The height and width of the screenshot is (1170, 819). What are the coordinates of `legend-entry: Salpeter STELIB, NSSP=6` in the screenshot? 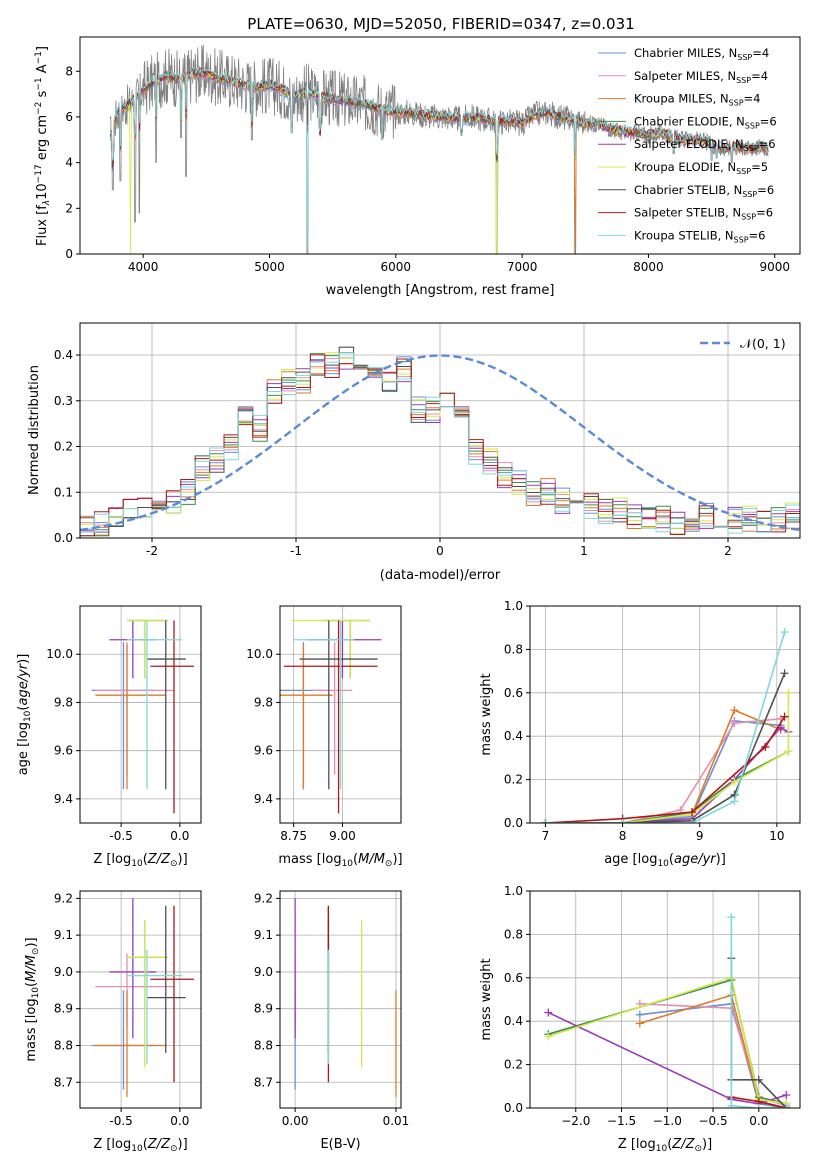 It's located at (703, 214).